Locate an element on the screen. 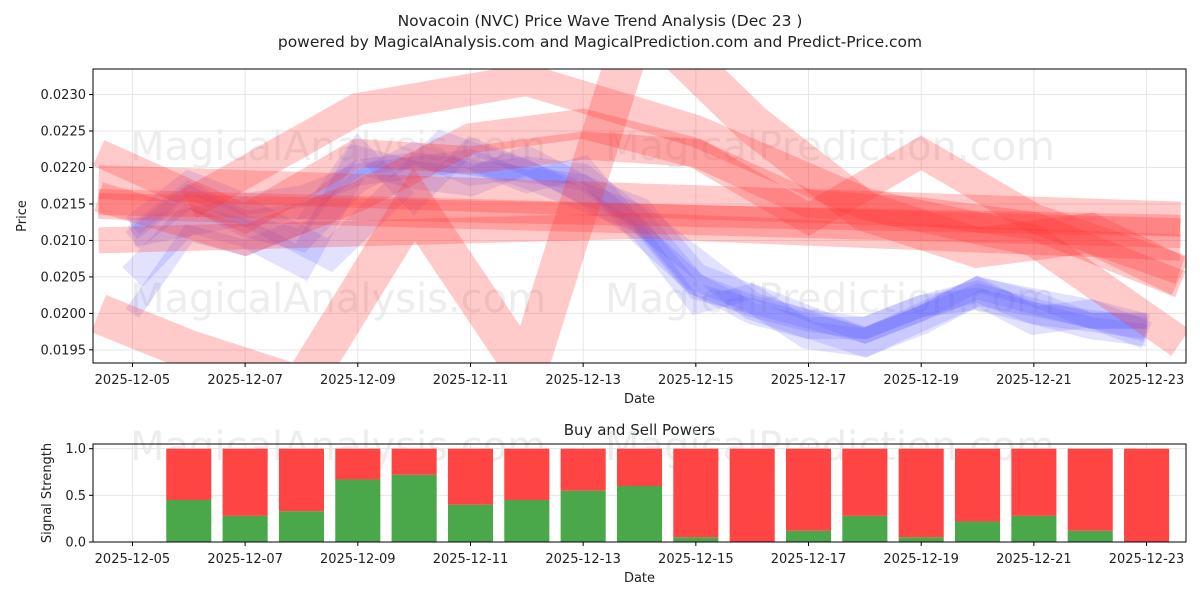 This screenshot has width=1200, height=600. y-tick-label: 0.0205 is located at coordinates (64, 277).